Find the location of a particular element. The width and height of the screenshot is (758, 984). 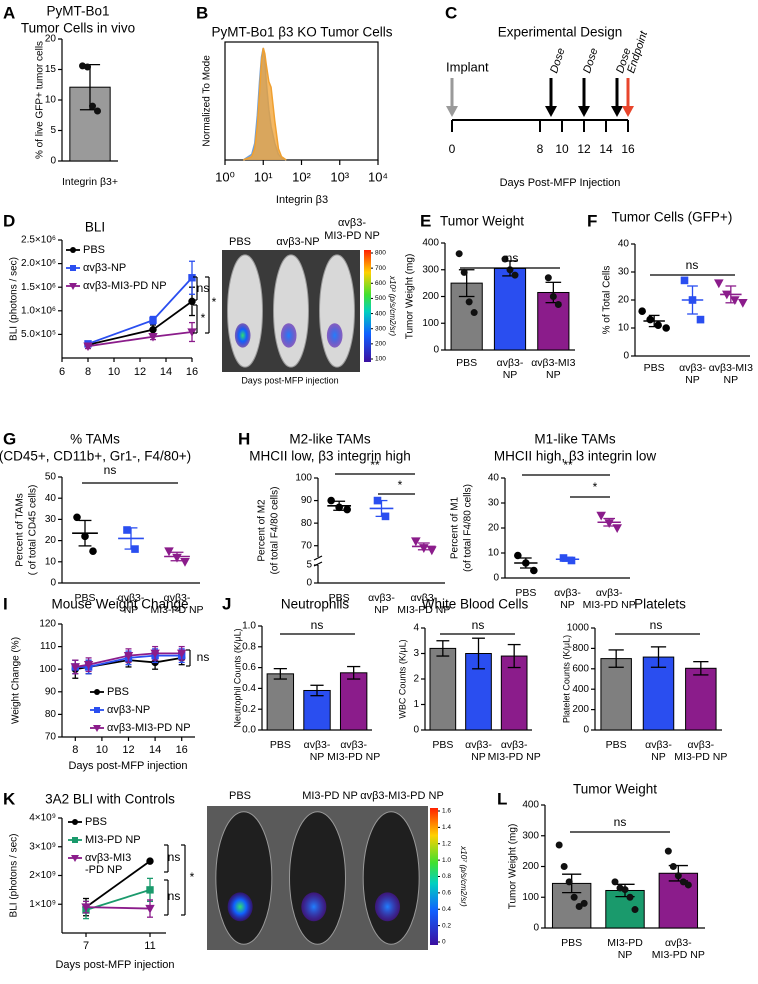

x-tick-label: 14 is located at coordinates (166, 372).